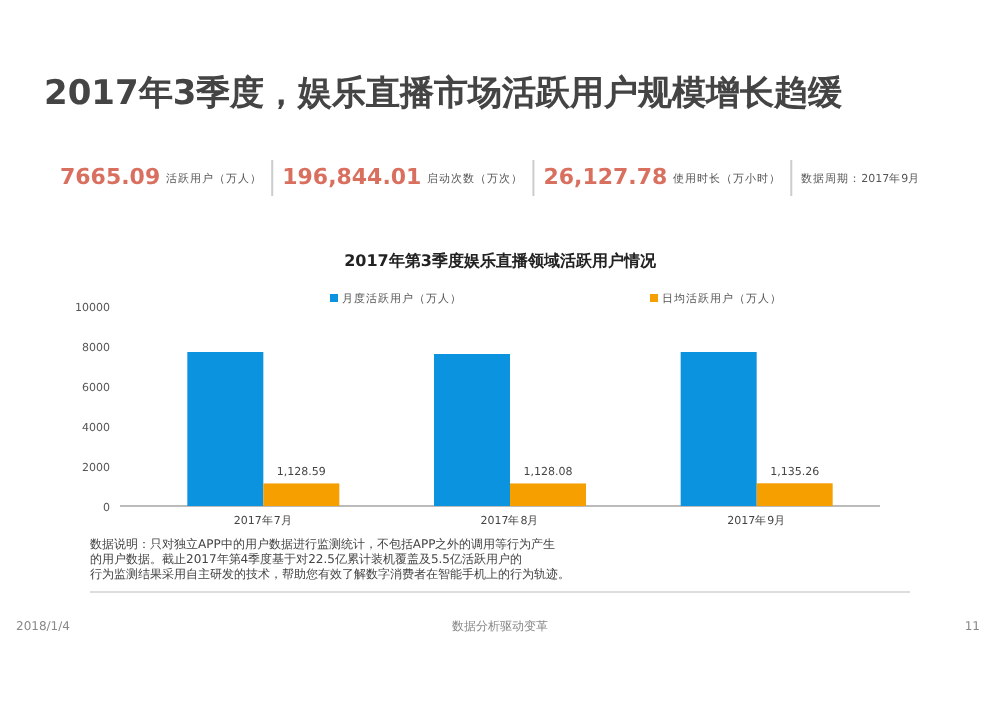  What do you see at coordinates (110, 177) in the screenshot?
I see `text: 7665.09` at bounding box center [110, 177].